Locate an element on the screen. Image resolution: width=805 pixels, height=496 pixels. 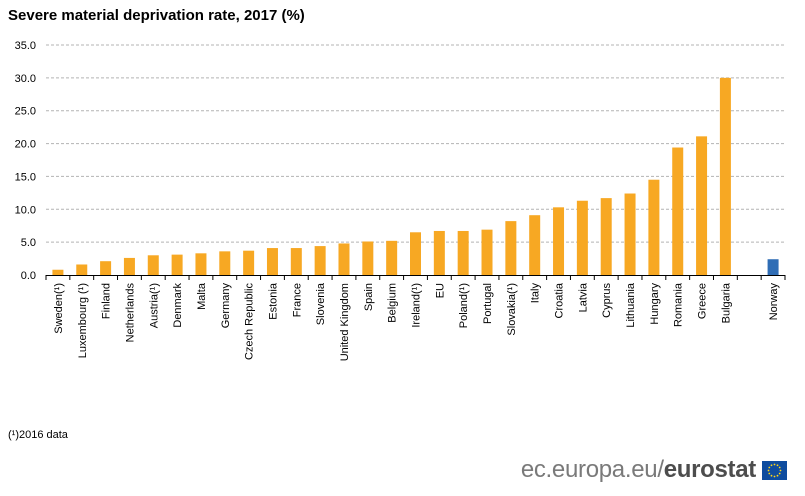
x-tick-label: Cyprus is located at coordinates (607, 300).